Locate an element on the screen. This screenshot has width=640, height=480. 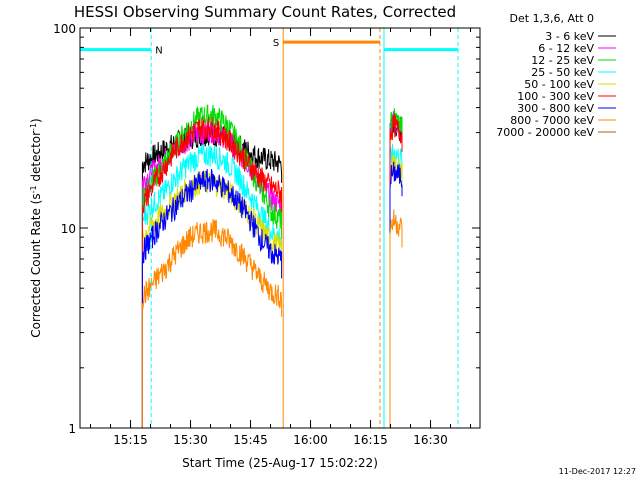
legend-label: 300 - 800 keV is located at coordinates (555, 108).